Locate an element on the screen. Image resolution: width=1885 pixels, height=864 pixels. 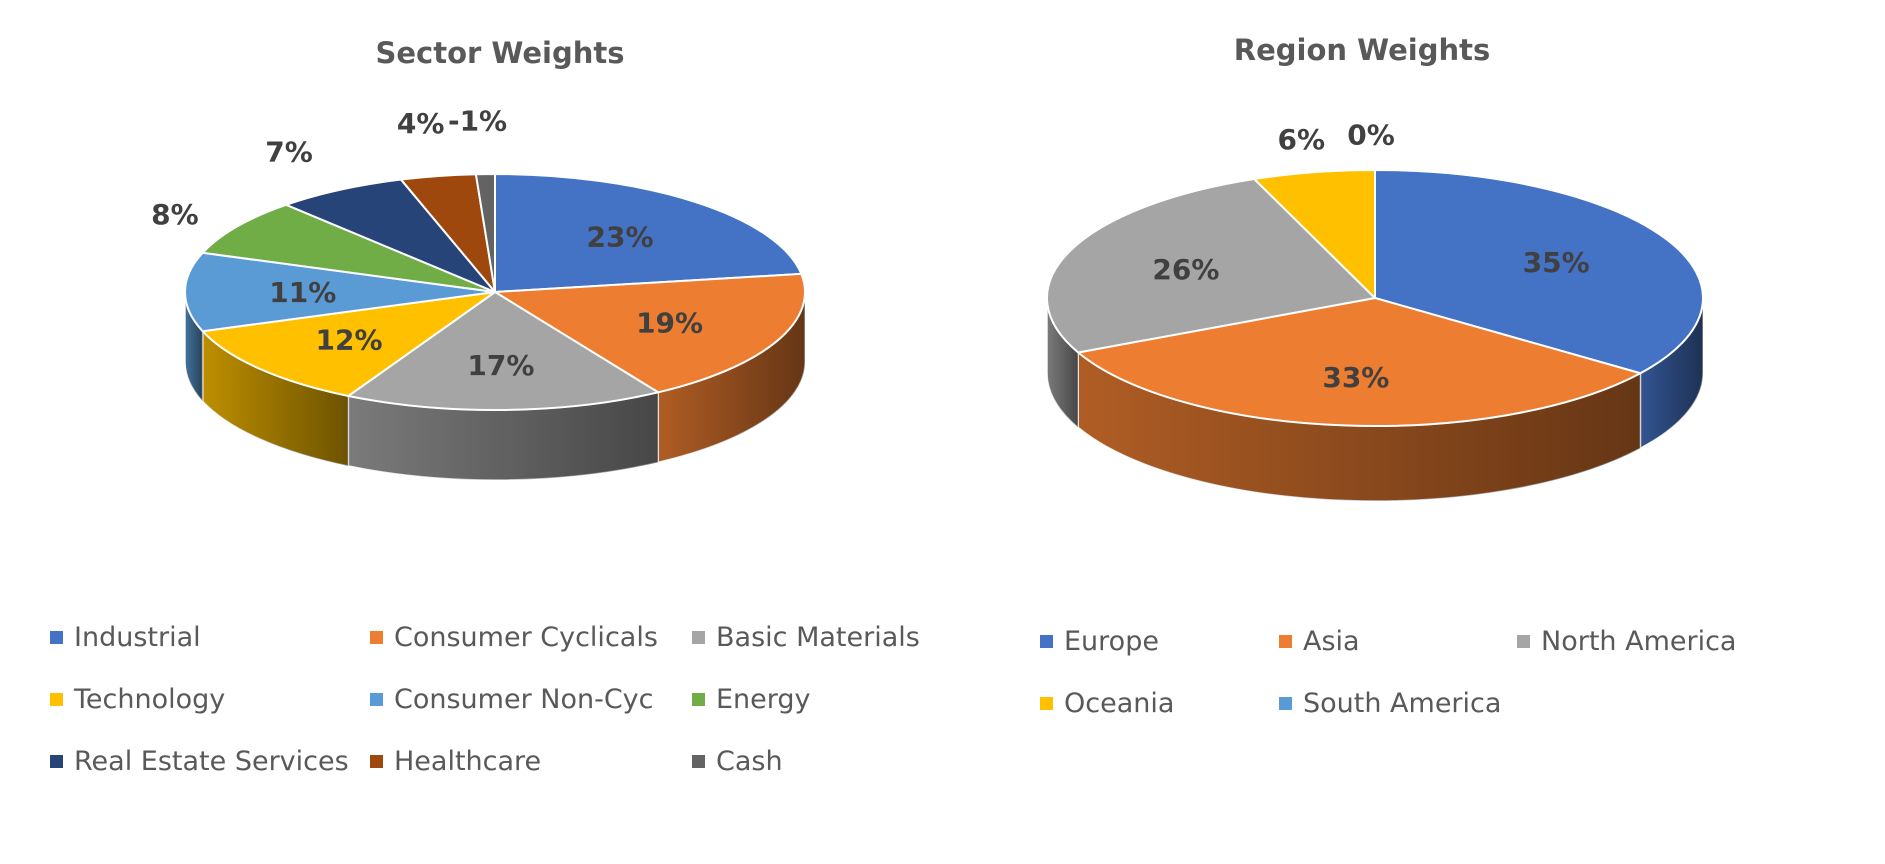
slice-consumer-non-cyc-side-shade is located at coordinates (194, 347).